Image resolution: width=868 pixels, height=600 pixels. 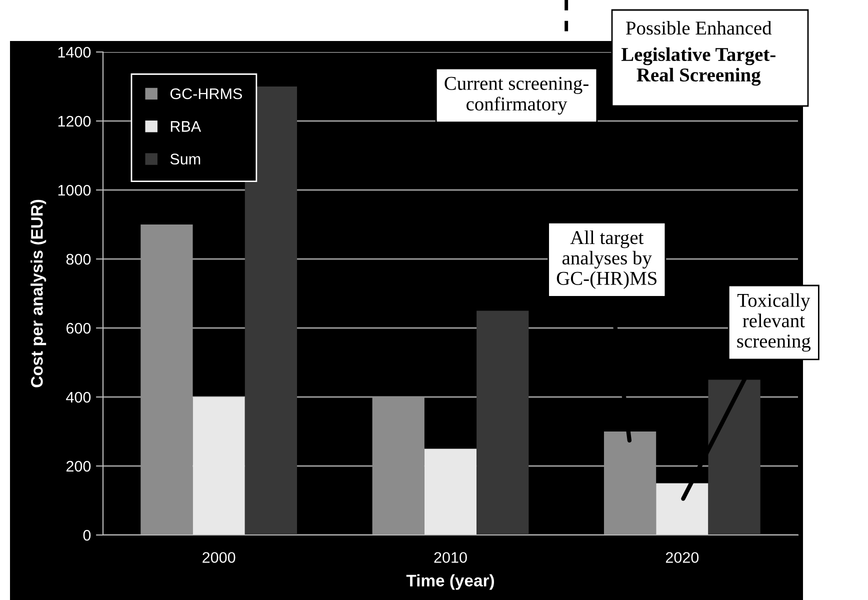 What do you see at coordinates (698, 66) in the screenshot?
I see `annotation: Legislative Target- Real Screening` at bounding box center [698, 66].